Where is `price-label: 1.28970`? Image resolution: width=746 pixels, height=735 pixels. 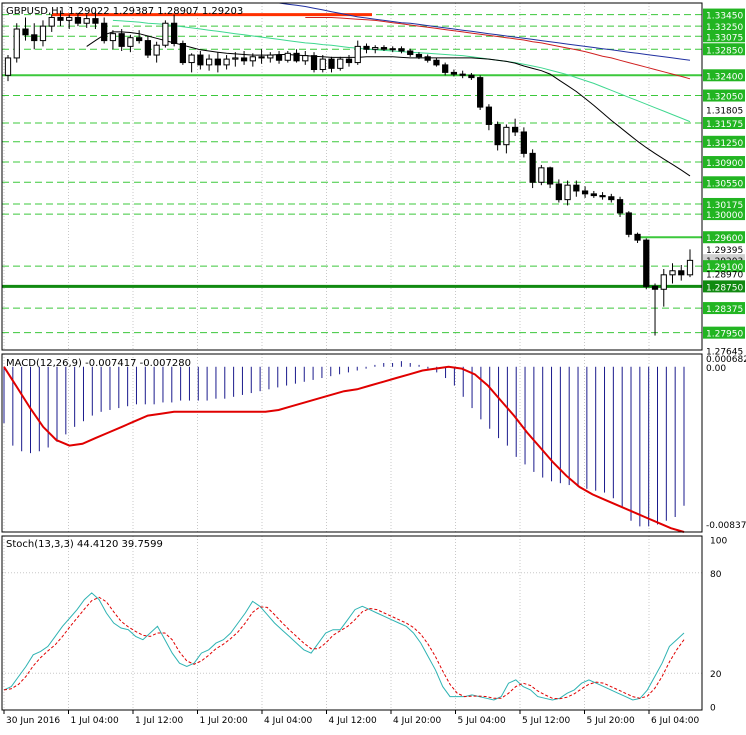 price-label: 1.28970 is located at coordinates (724, 276).